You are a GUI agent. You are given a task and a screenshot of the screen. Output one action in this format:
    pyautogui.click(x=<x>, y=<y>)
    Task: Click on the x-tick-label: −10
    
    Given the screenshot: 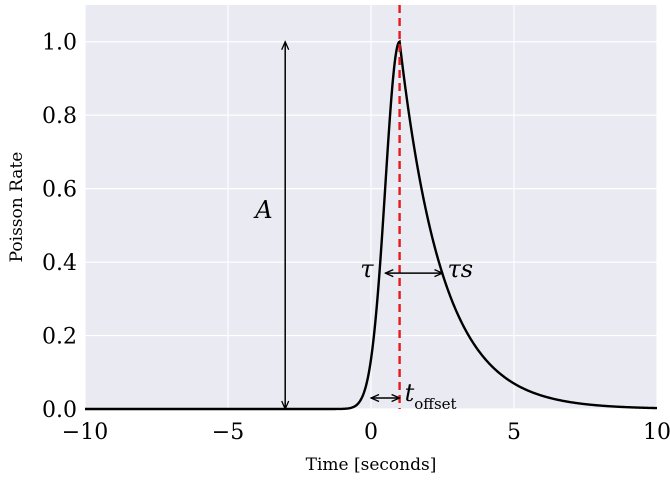 What is the action you would take?
    pyautogui.click(x=85, y=432)
    